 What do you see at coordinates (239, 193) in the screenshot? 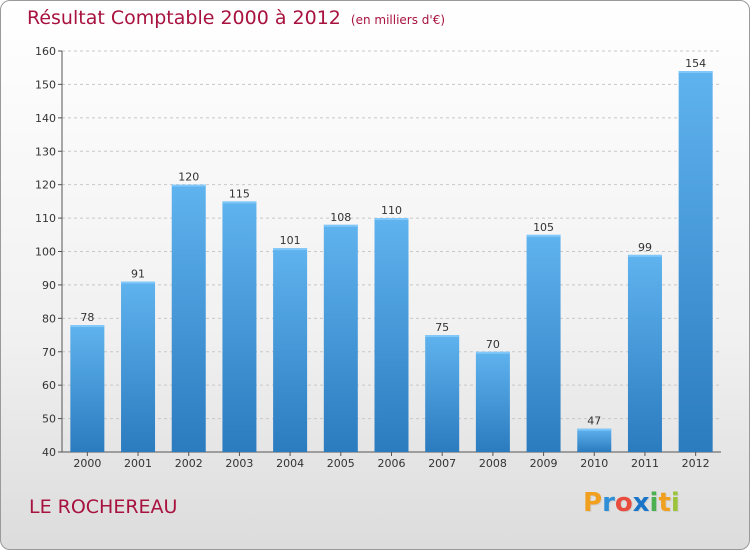
I see `data-label: 115` at bounding box center [239, 193].